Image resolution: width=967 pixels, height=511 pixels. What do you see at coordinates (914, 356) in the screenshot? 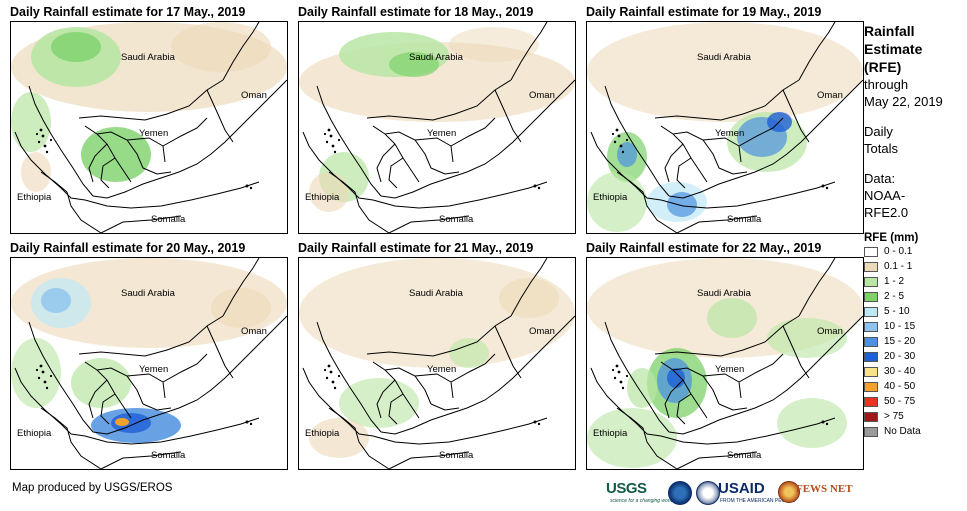
I see `legend-item: 20 - 30` at bounding box center [914, 356].